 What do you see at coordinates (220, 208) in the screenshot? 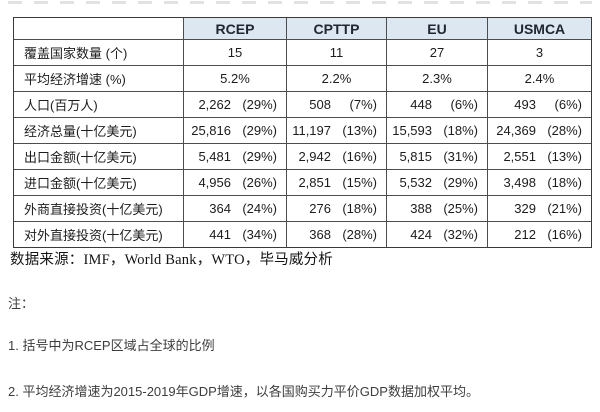
I see `value-text: 364` at bounding box center [220, 208].